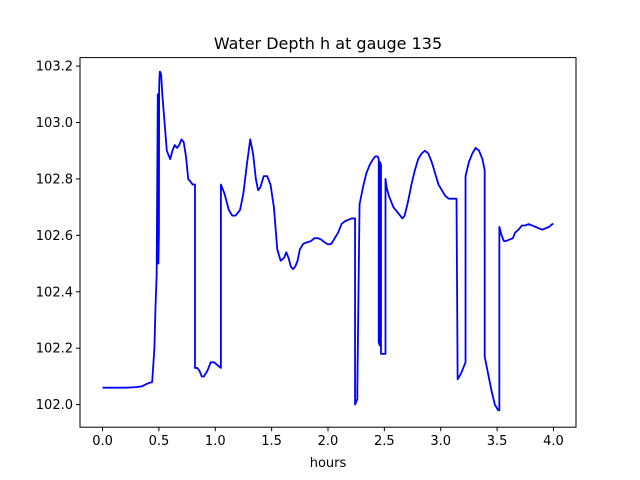  Describe the element at coordinates (54, 123) in the screenshot. I see `y-tick-label: 103.0` at that location.